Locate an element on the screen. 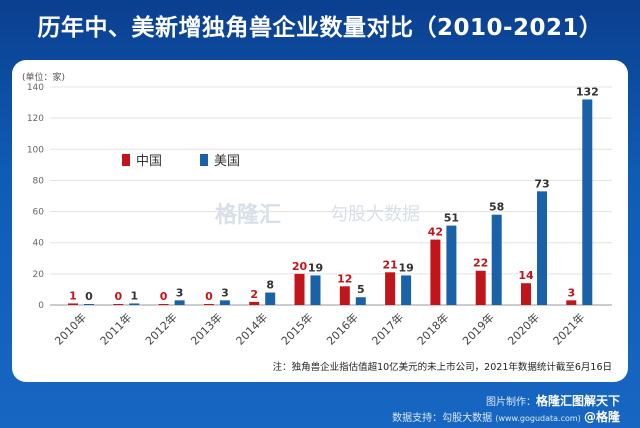 Image resolution: width=640 pixels, height=428 pixels. credit-made: 图片制作：格隆汇图解天下 is located at coordinates (553, 400).